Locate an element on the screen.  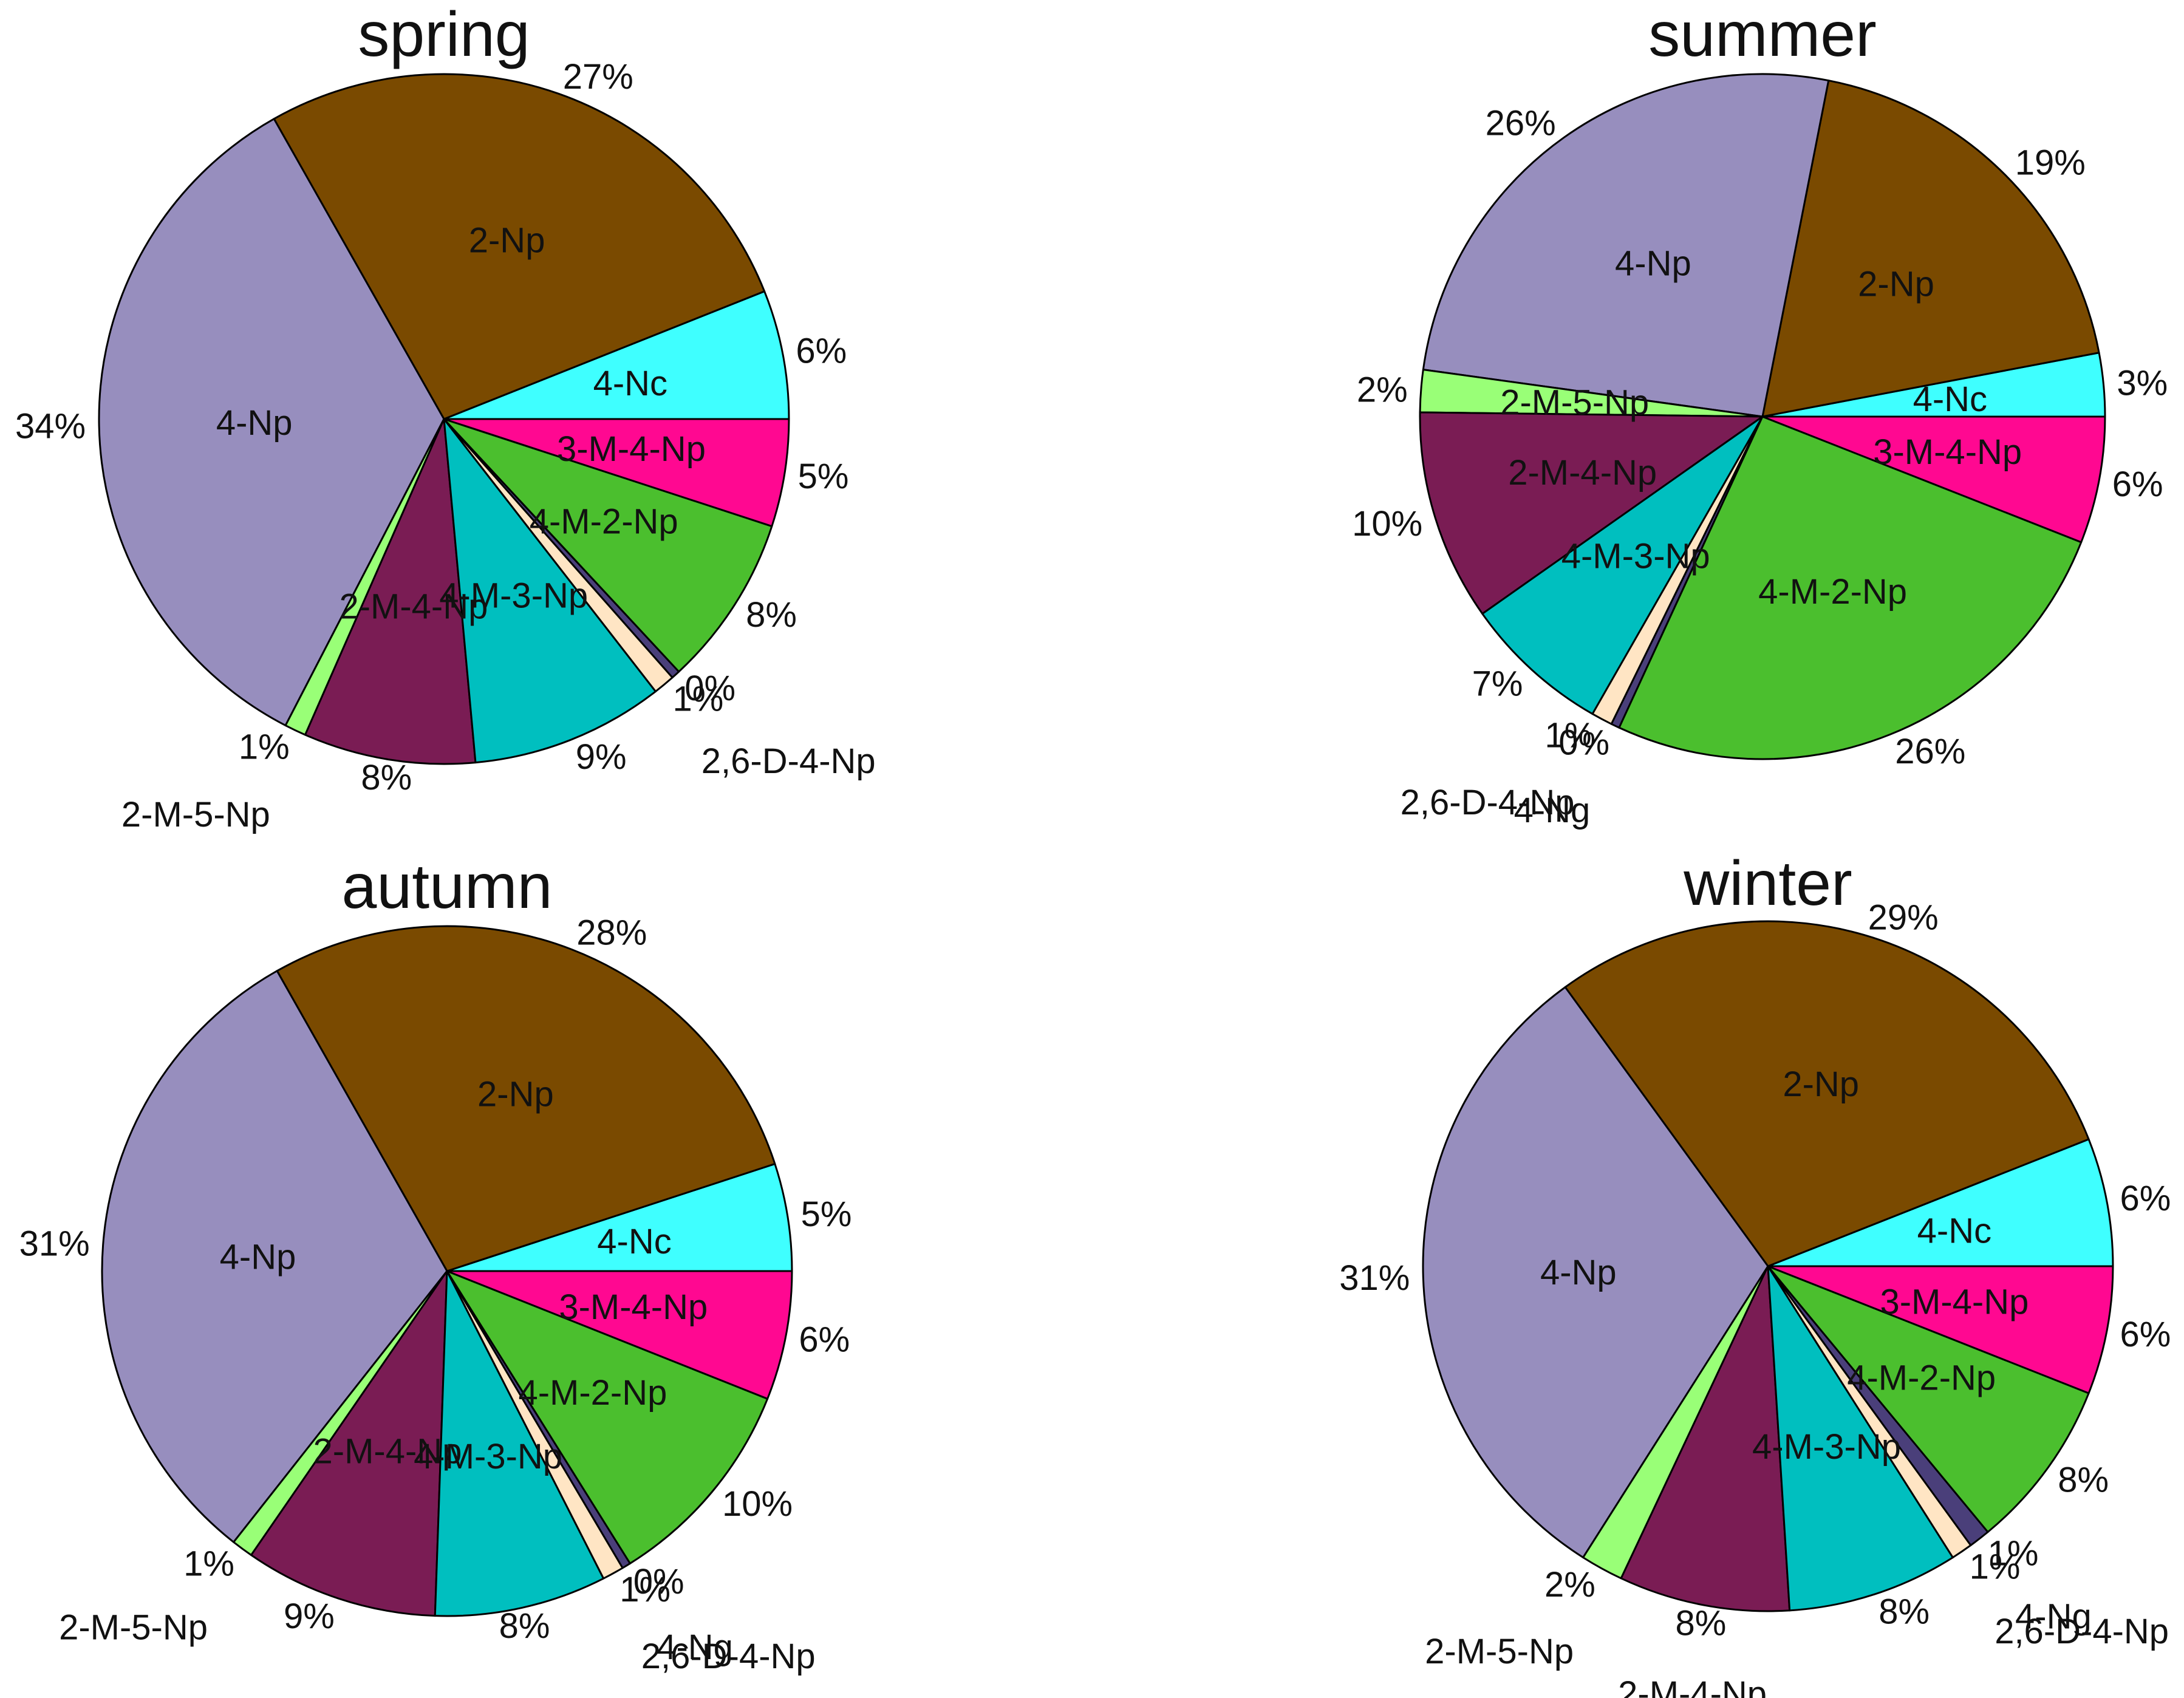
pie-percent-label: 27% is located at coordinates (598, 77).